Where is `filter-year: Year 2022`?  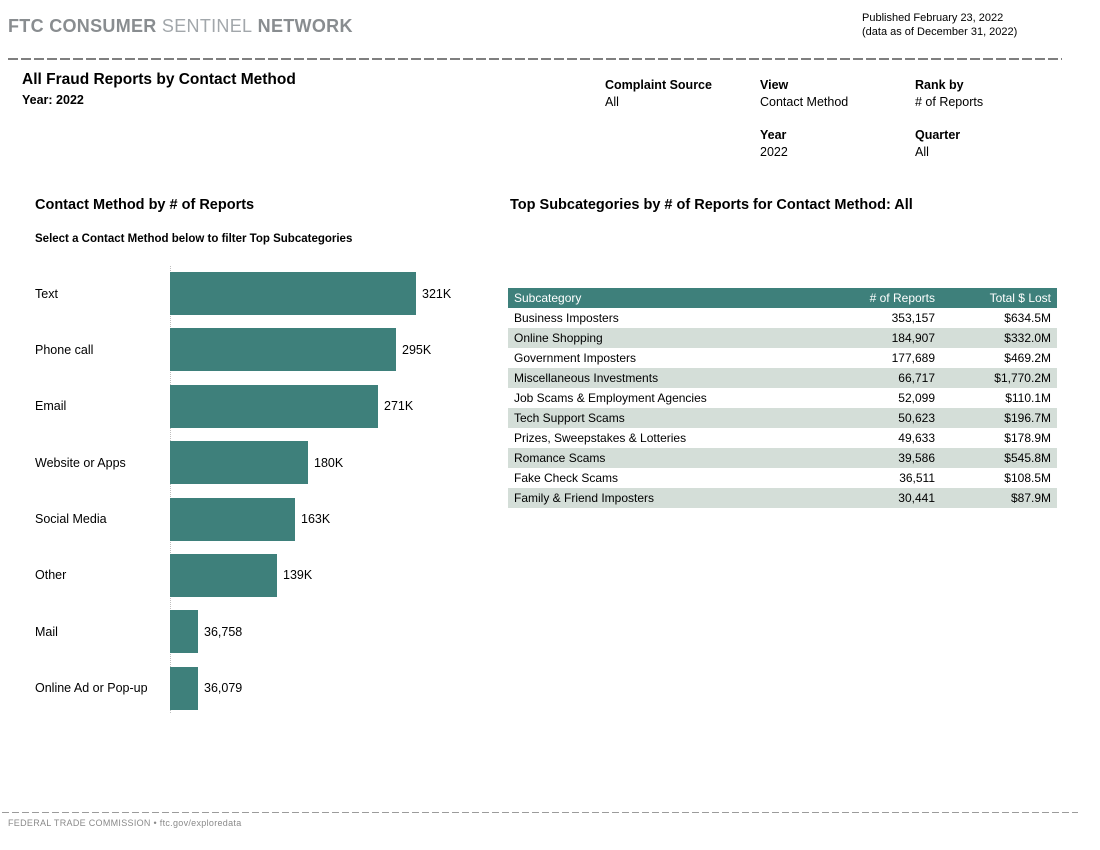 filter-year: Year 2022 is located at coordinates (774, 143).